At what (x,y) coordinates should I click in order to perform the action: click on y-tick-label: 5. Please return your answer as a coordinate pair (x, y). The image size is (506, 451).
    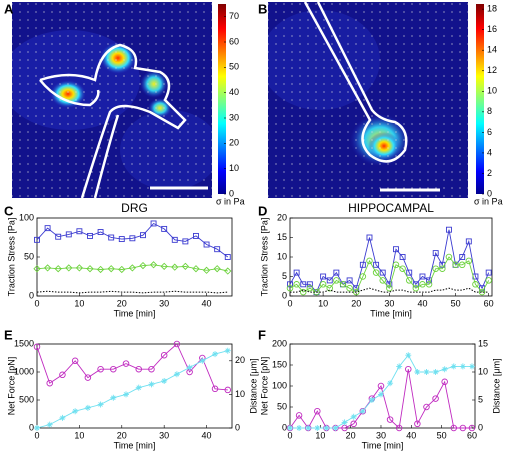
    Looking at the image, I should click on (284, 276).